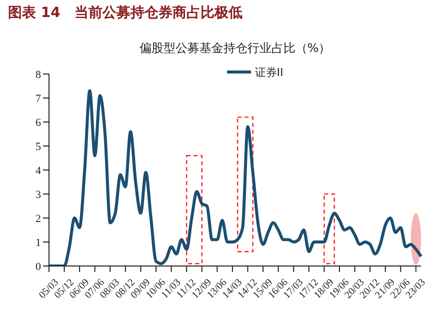  What do you see at coordinates (39, 122) in the screenshot?
I see `y-tick-label: 6` at bounding box center [39, 122].